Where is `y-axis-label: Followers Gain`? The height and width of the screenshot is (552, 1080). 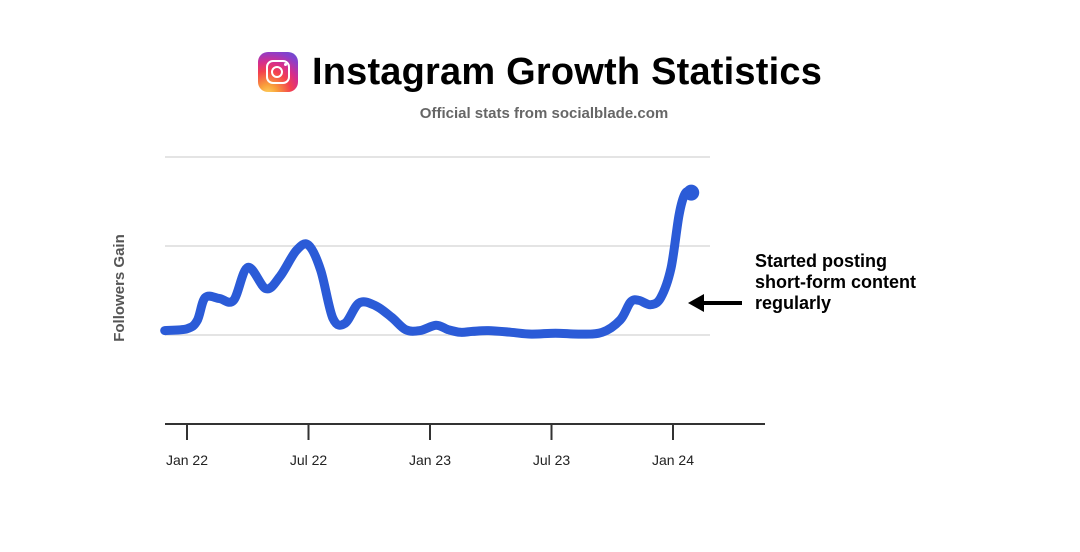 y-axis-label: Followers Gain is located at coordinates (119, 288).